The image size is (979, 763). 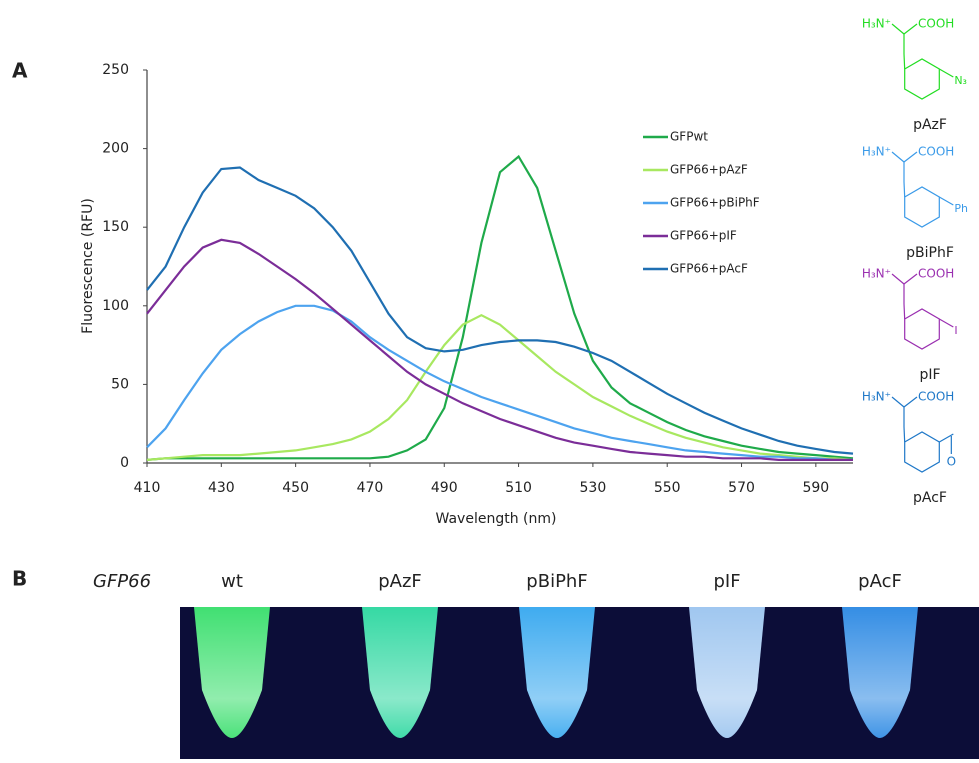 I want to click on sample-label: wt, so click(x=232, y=581).